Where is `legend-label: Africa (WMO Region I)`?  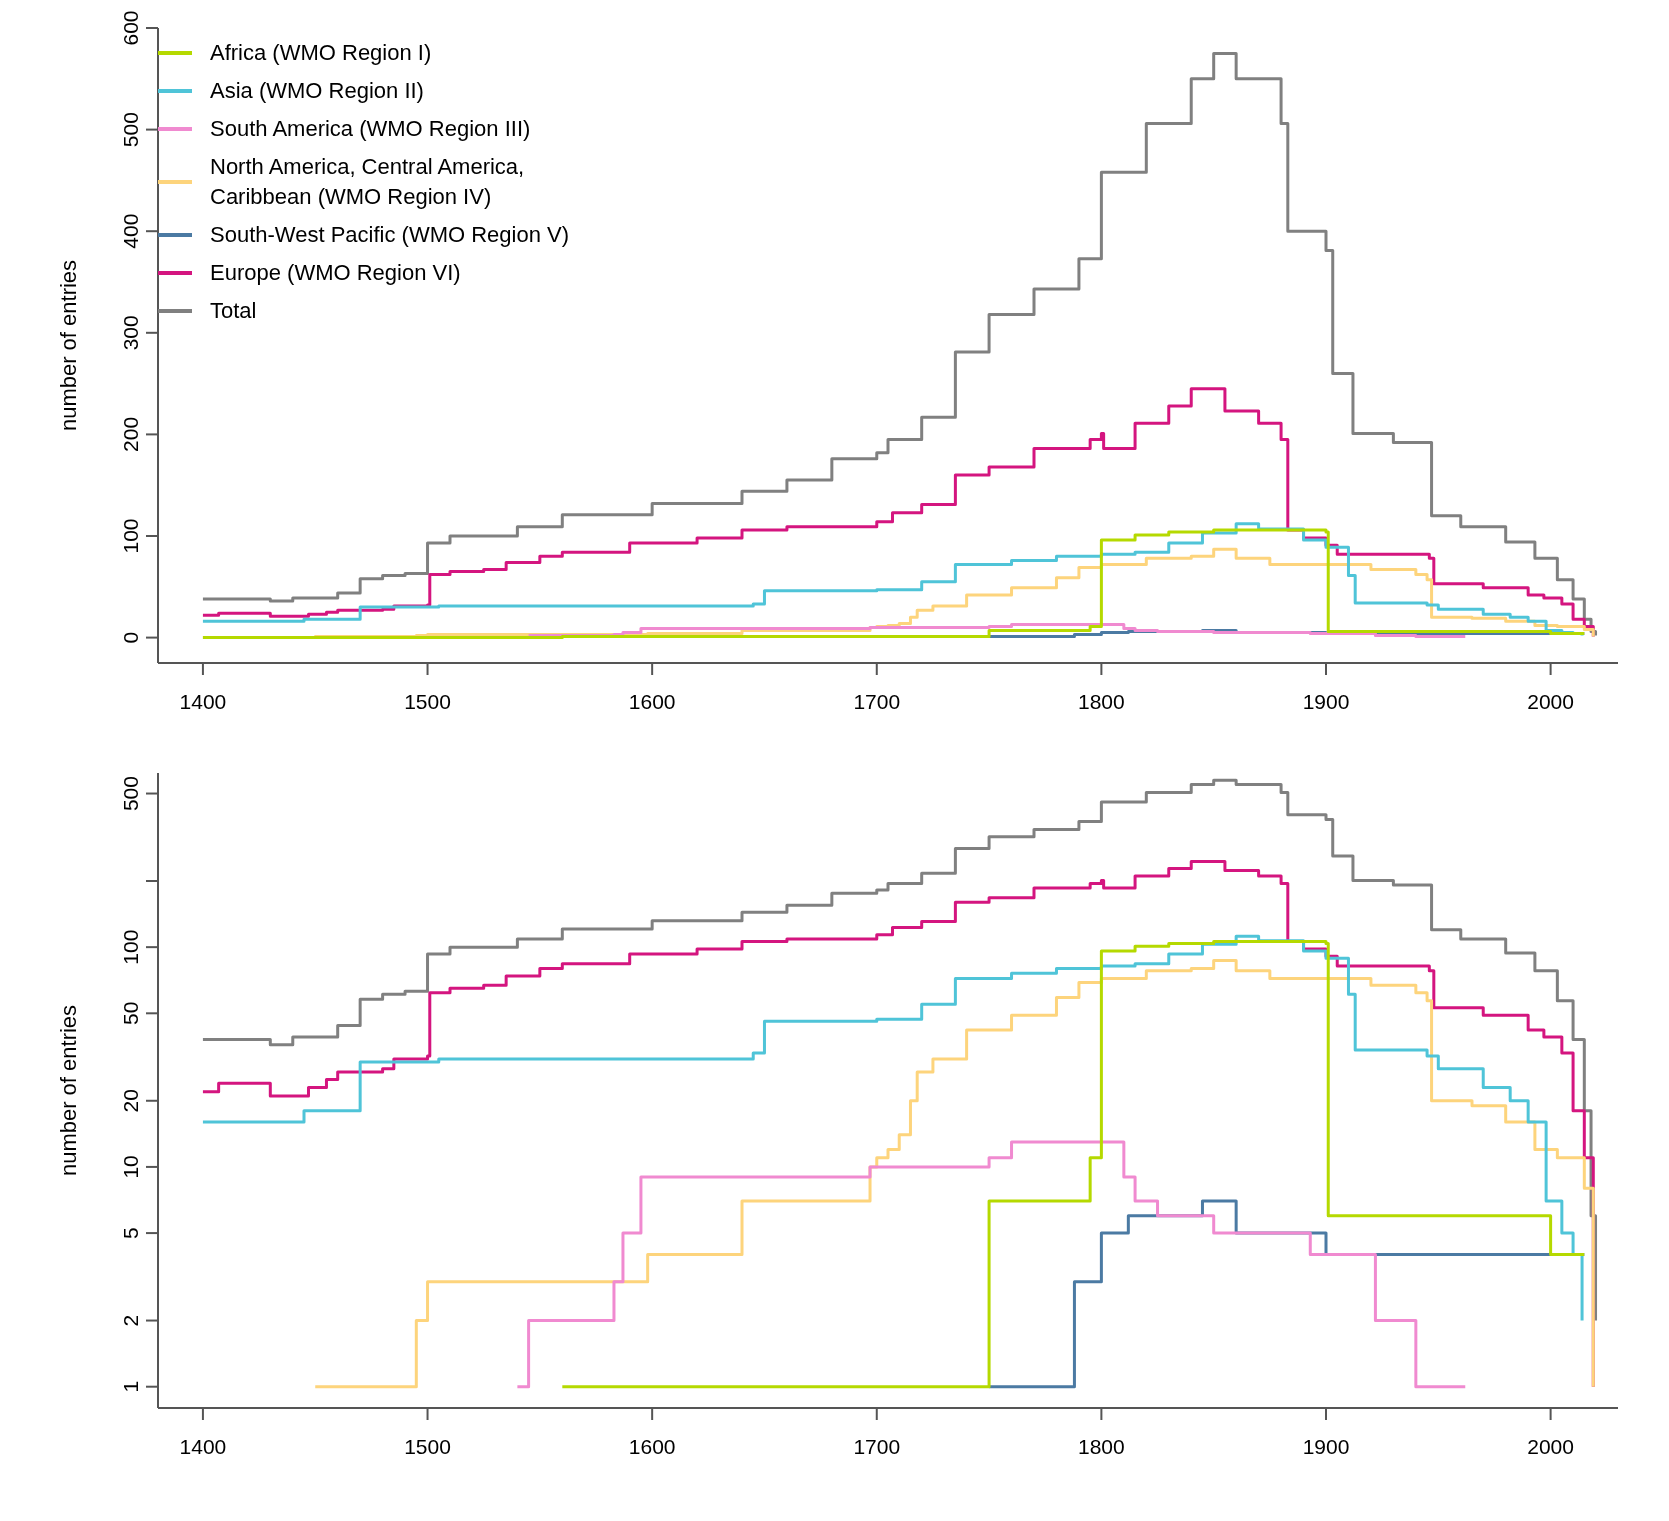
legend-label: Africa (WMO Region I) is located at coordinates (321, 53).